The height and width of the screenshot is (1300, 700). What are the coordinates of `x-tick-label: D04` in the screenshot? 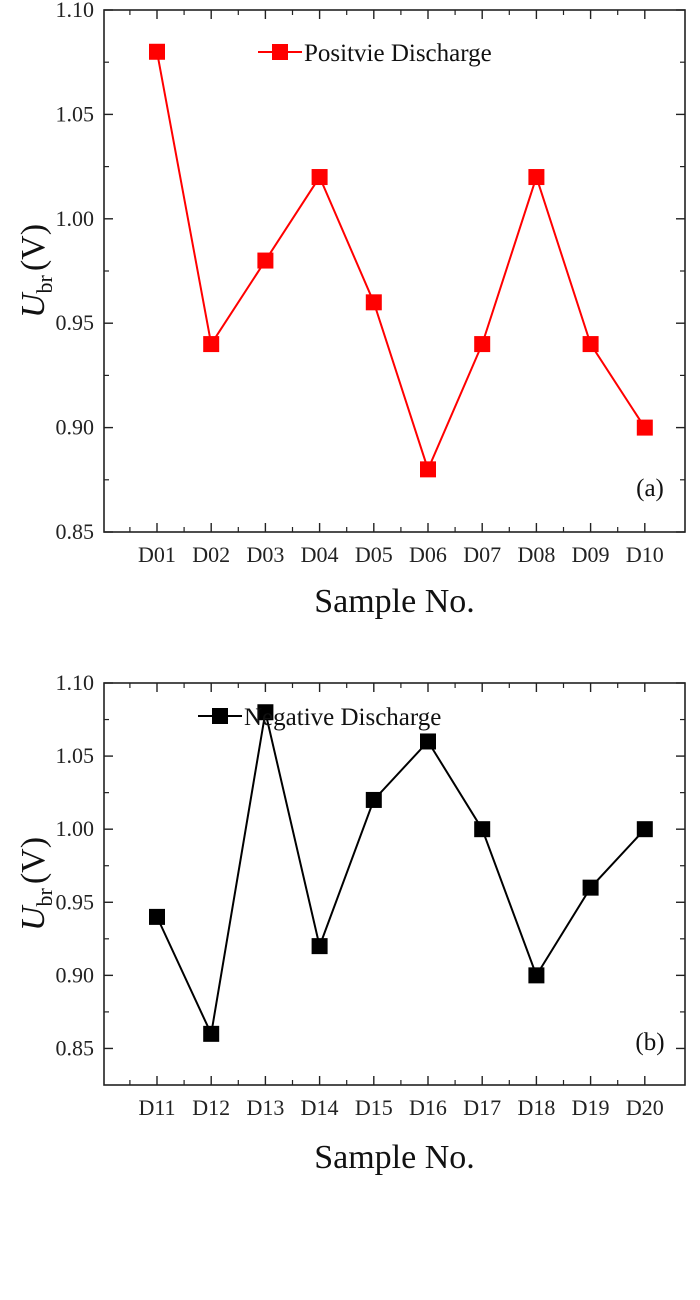 It's located at (320, 554).